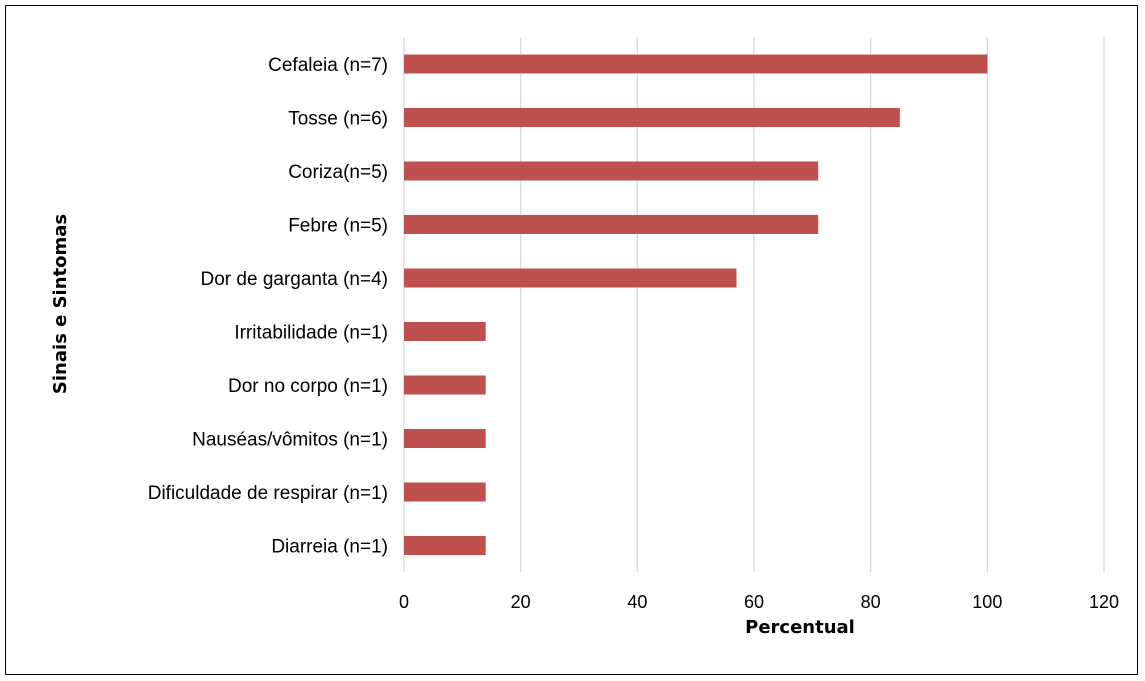  Describe the element at coordinates (268, 493) in the screenshot. I see `category-label: Dificuldade de respirar (n=1)` at that location.